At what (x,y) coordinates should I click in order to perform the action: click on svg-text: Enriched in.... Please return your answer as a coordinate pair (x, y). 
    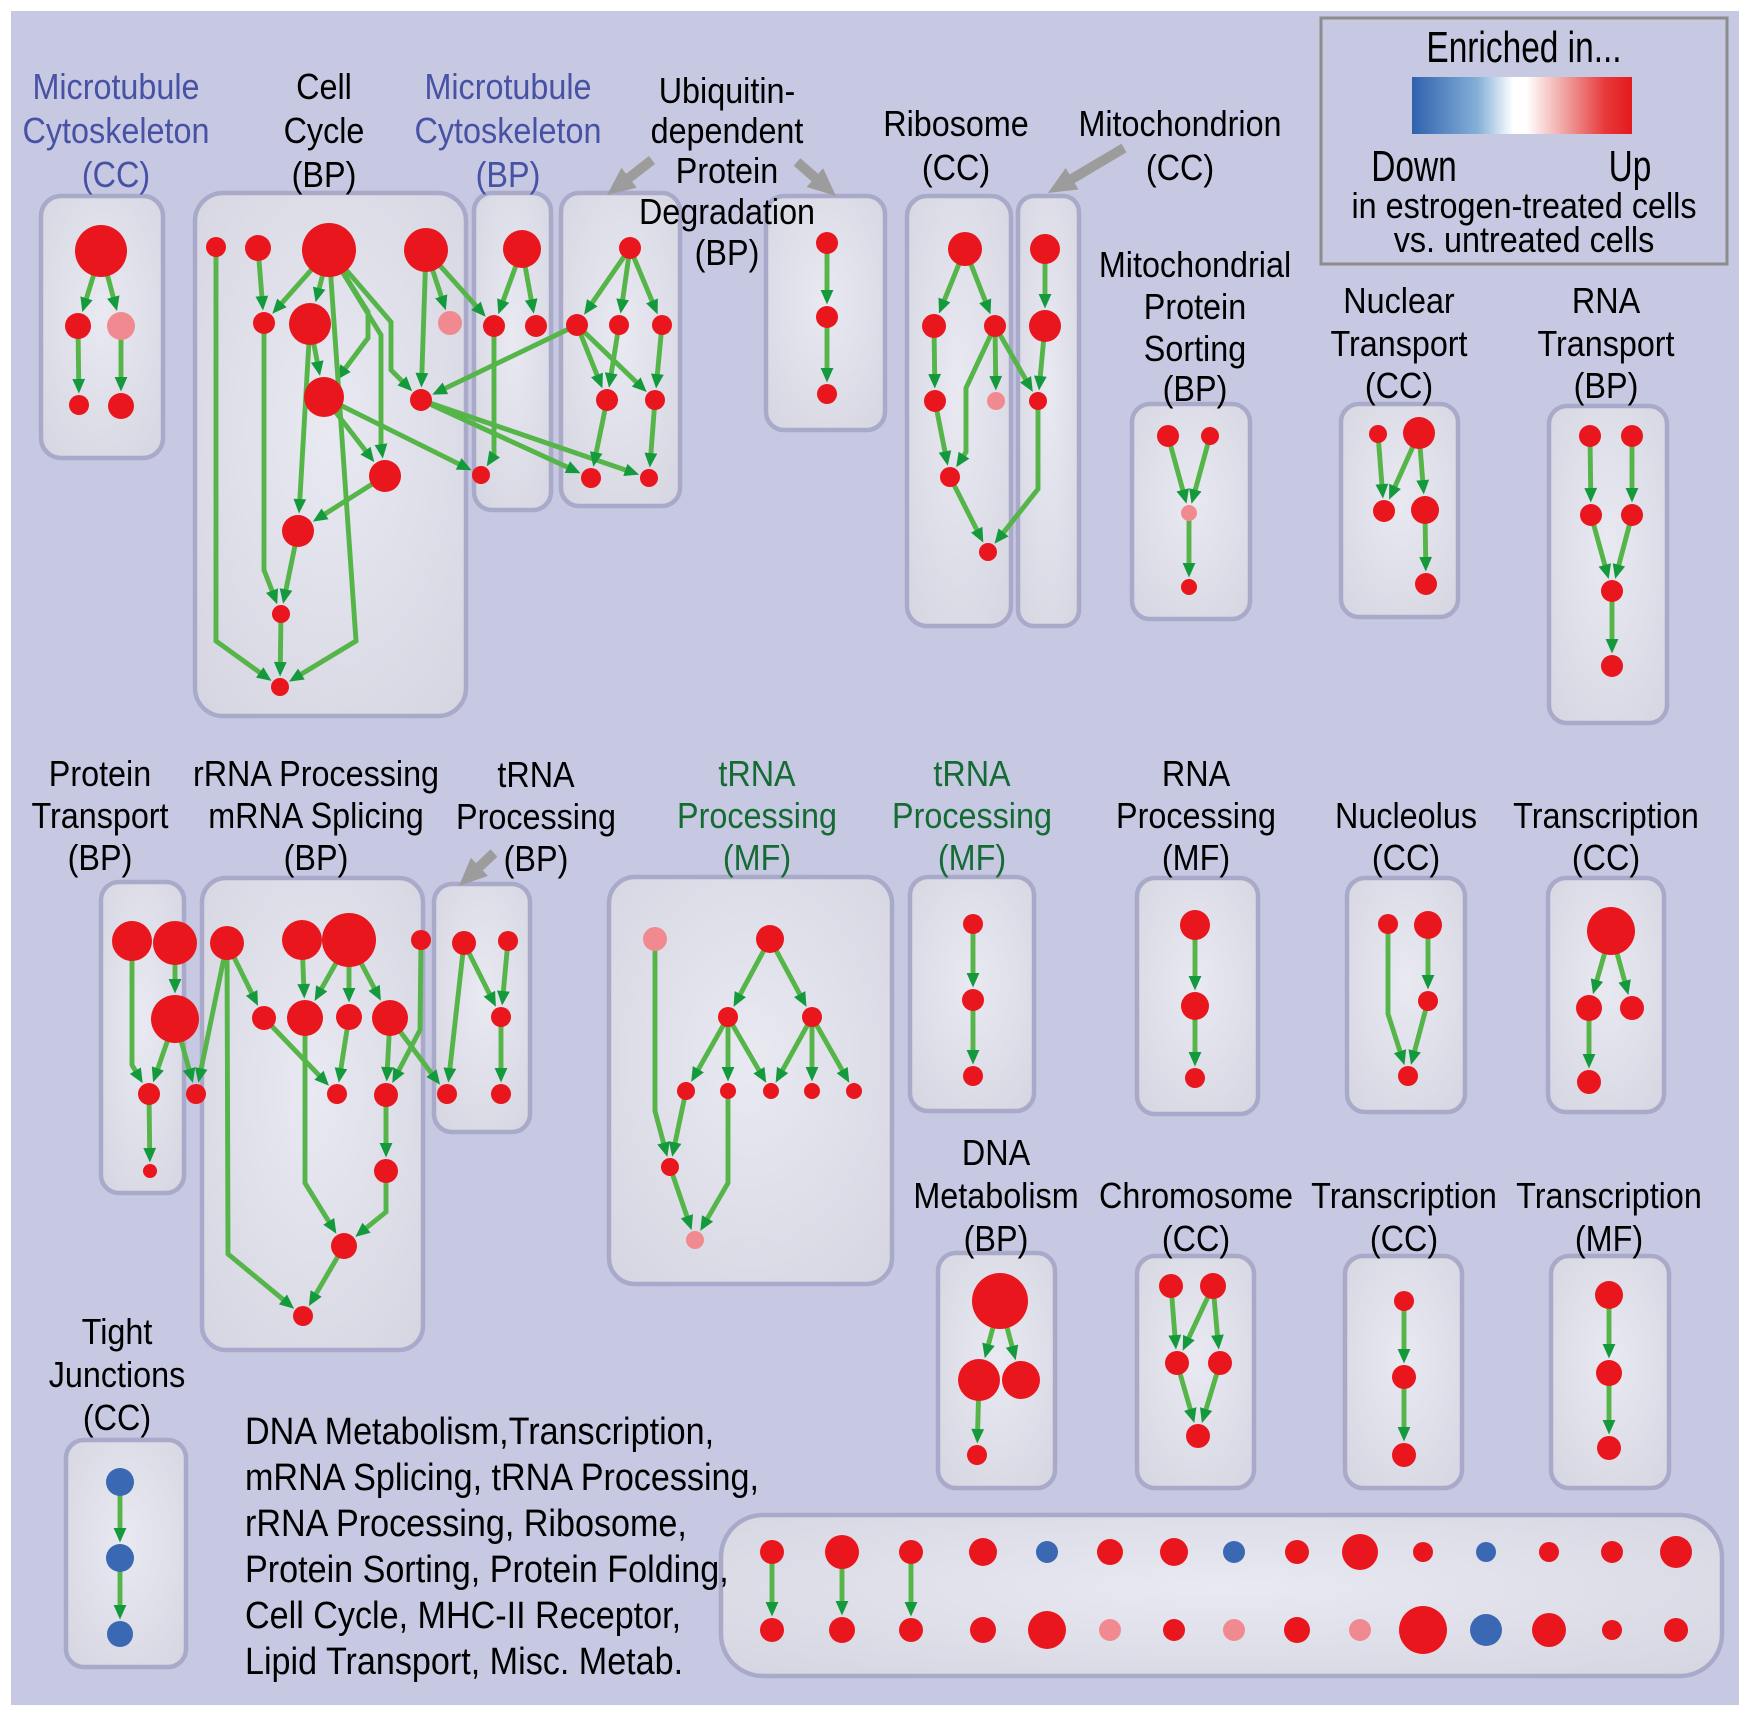
    Looking at the image, I should click on (1523, 47).